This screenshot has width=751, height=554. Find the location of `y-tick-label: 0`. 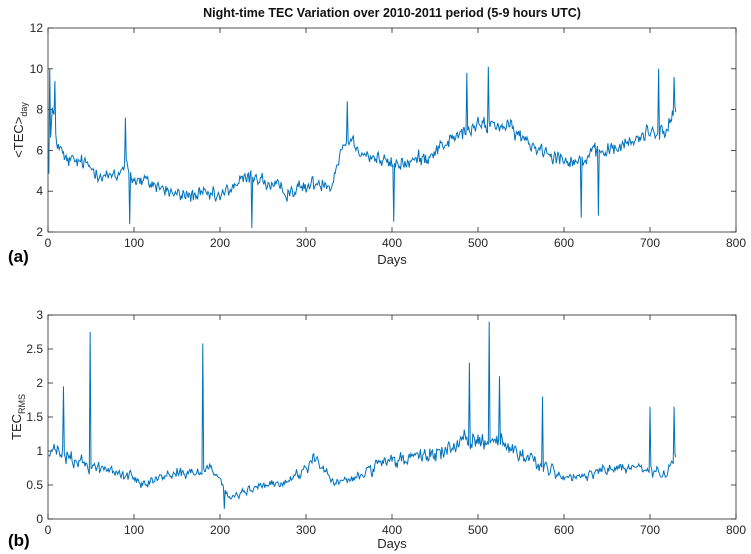

y-tick-label: 0 is located at coordinates (39, 519).